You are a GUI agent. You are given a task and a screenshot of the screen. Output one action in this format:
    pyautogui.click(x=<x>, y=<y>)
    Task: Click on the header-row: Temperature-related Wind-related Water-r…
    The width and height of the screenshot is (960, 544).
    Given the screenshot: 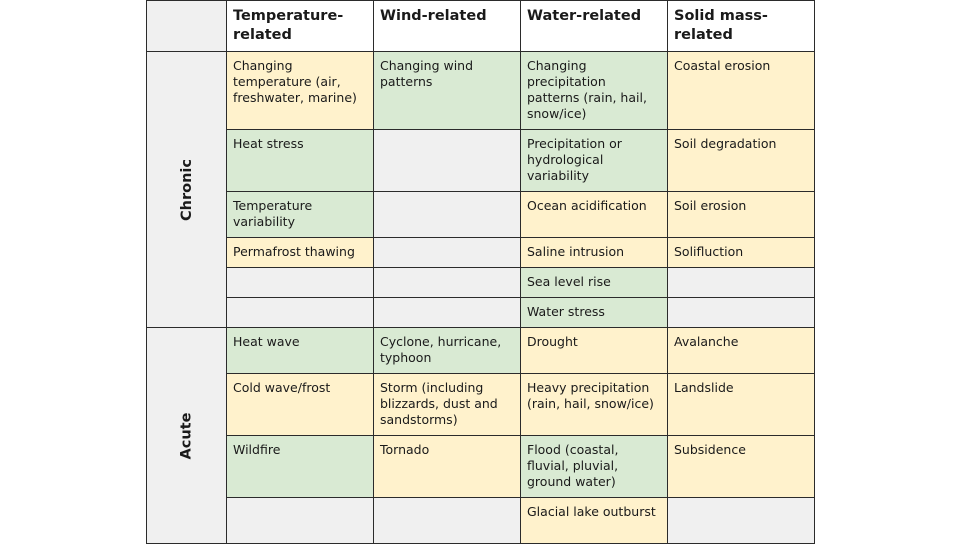 What is the action you would take?
    pyautogui.click(x=480, y=26)
    